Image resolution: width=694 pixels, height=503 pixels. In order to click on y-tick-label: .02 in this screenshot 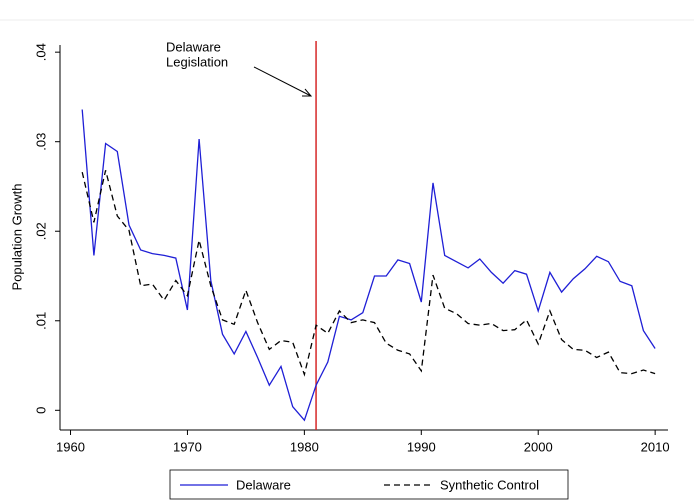, I will do `click(40, 231)`.